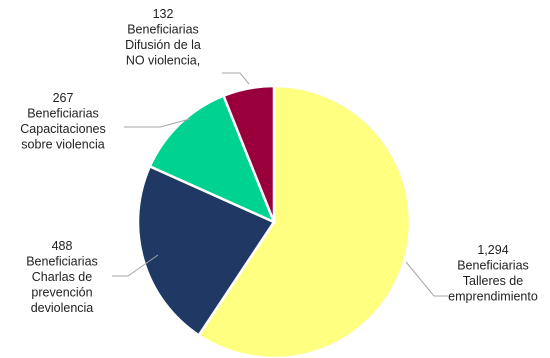 The width and height of the screenshot is (550, 358). I want to click on data-label-text: prevención, so click(61, 293).